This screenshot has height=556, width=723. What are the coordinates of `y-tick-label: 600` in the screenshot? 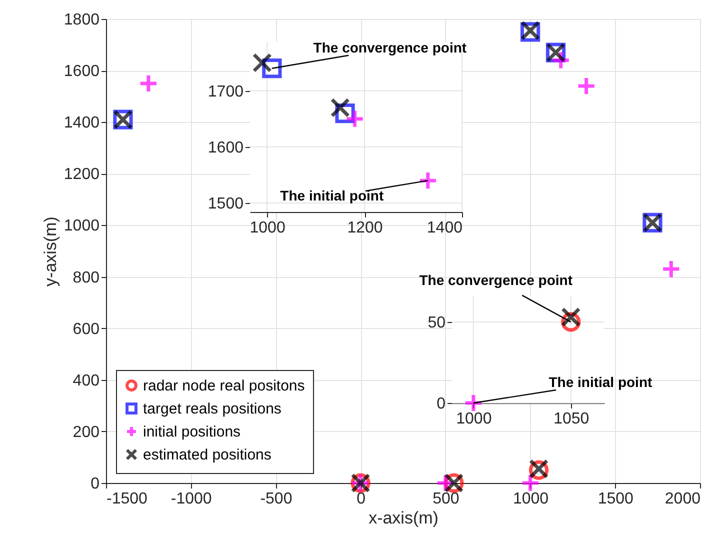 It's located at (86, 329).